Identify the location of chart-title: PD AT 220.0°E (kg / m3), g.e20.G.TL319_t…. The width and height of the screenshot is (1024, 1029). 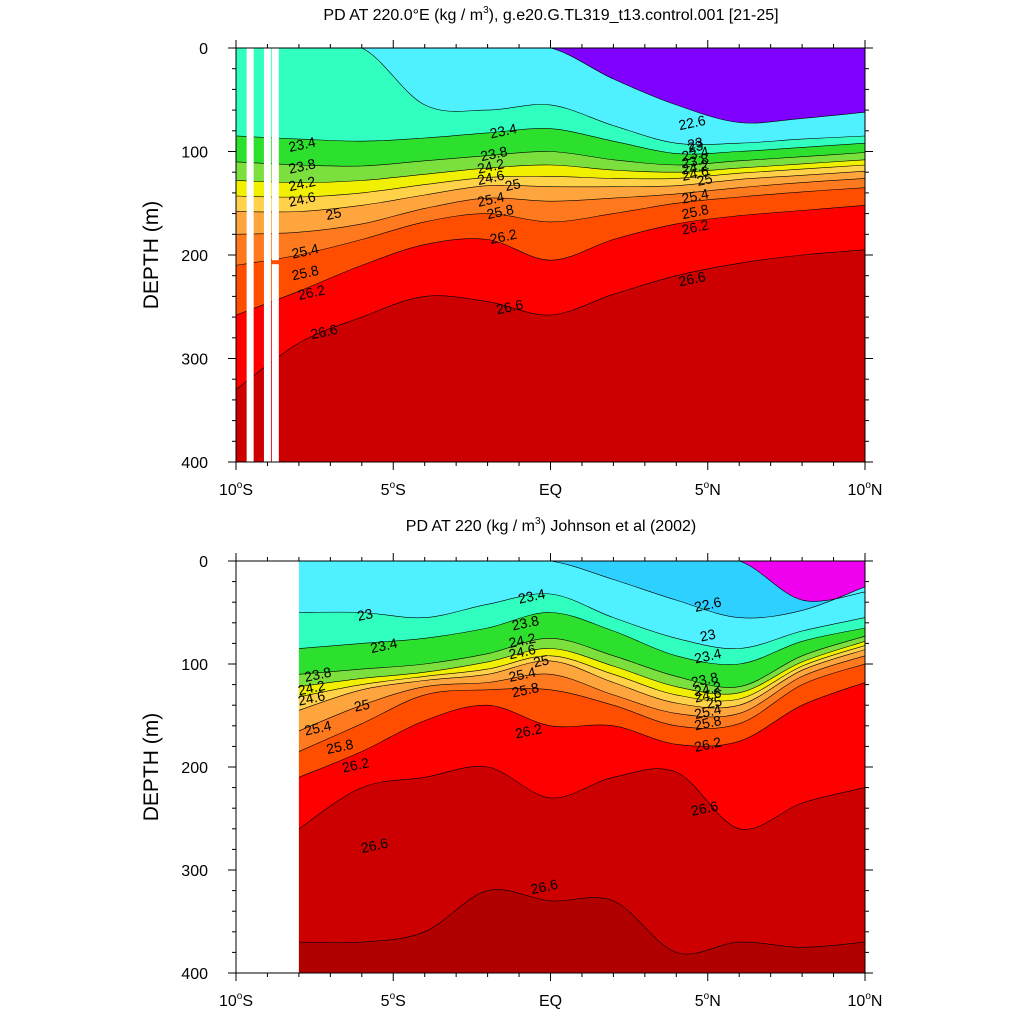
(550, 14).